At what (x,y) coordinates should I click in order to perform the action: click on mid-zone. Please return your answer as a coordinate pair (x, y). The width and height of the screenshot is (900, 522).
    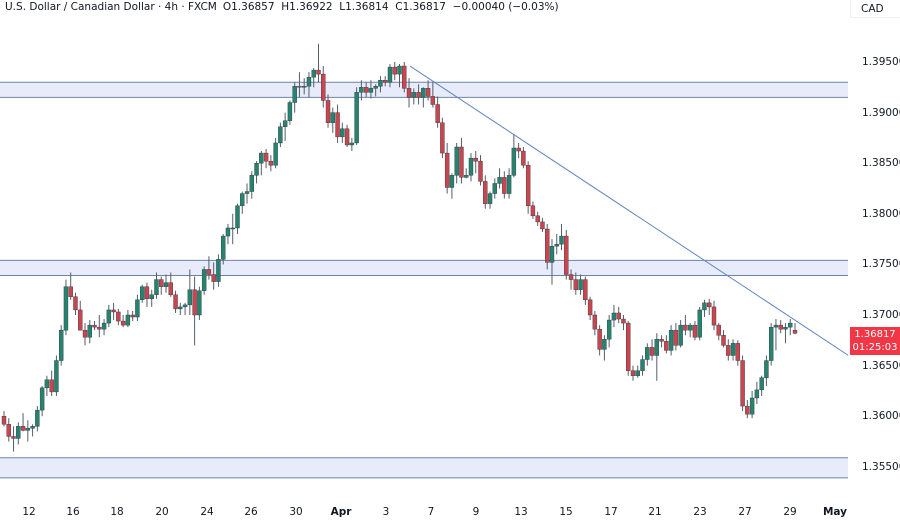
    Looking at the image, I should click on (424, 268).